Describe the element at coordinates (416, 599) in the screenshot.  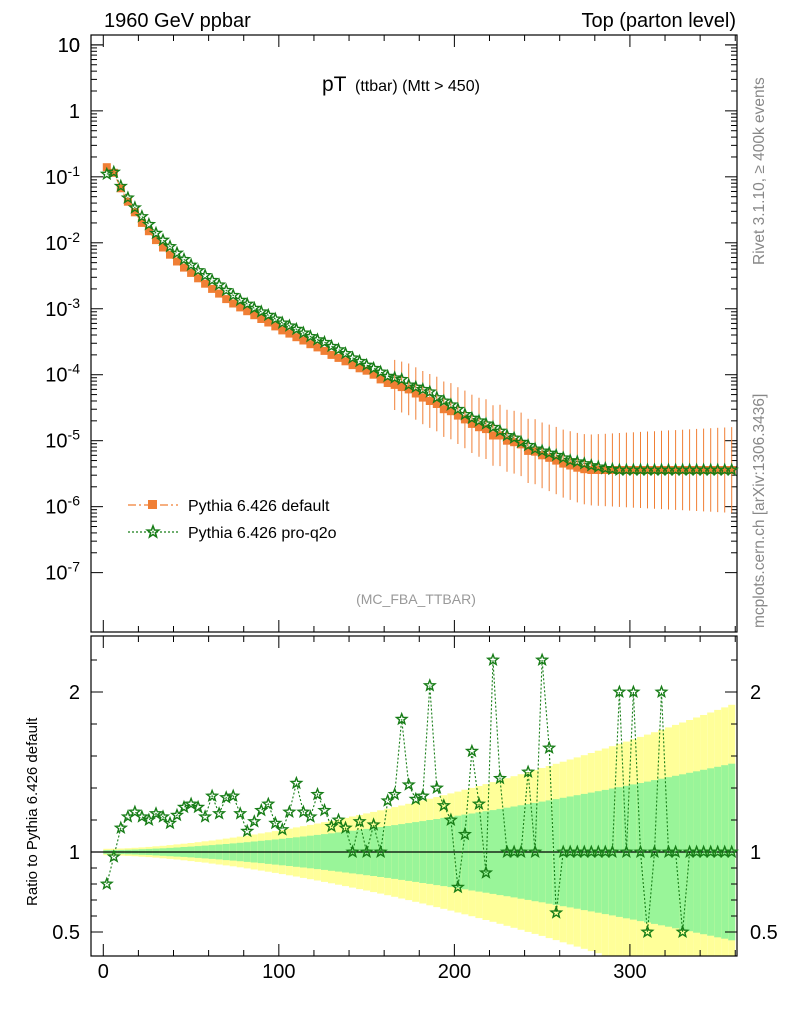
I see `analysis-tag: (MC_FBA_TTBAR)` at that location.